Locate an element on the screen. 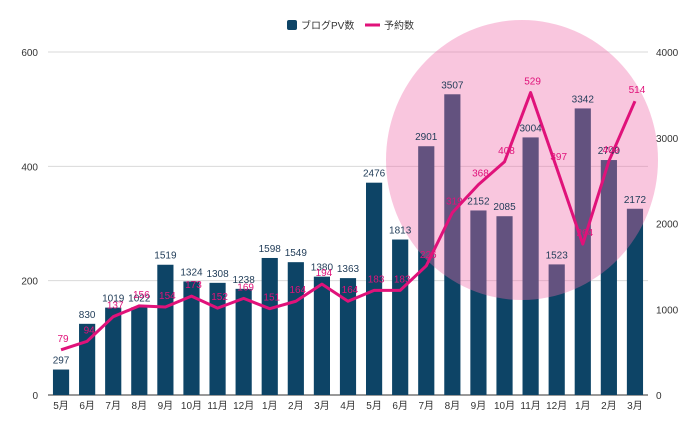  left-axis-tick: 600 is located at coordinates (29, 53).